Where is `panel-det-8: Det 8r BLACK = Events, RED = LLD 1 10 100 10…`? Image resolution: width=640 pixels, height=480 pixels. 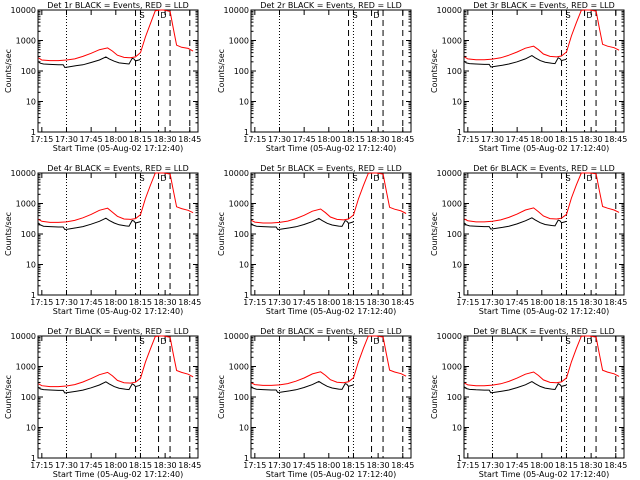 panel-det-8: Det 8r BLACK = Events, RED = LLD 1 10 100 10… is located at coordinates (315, 403).